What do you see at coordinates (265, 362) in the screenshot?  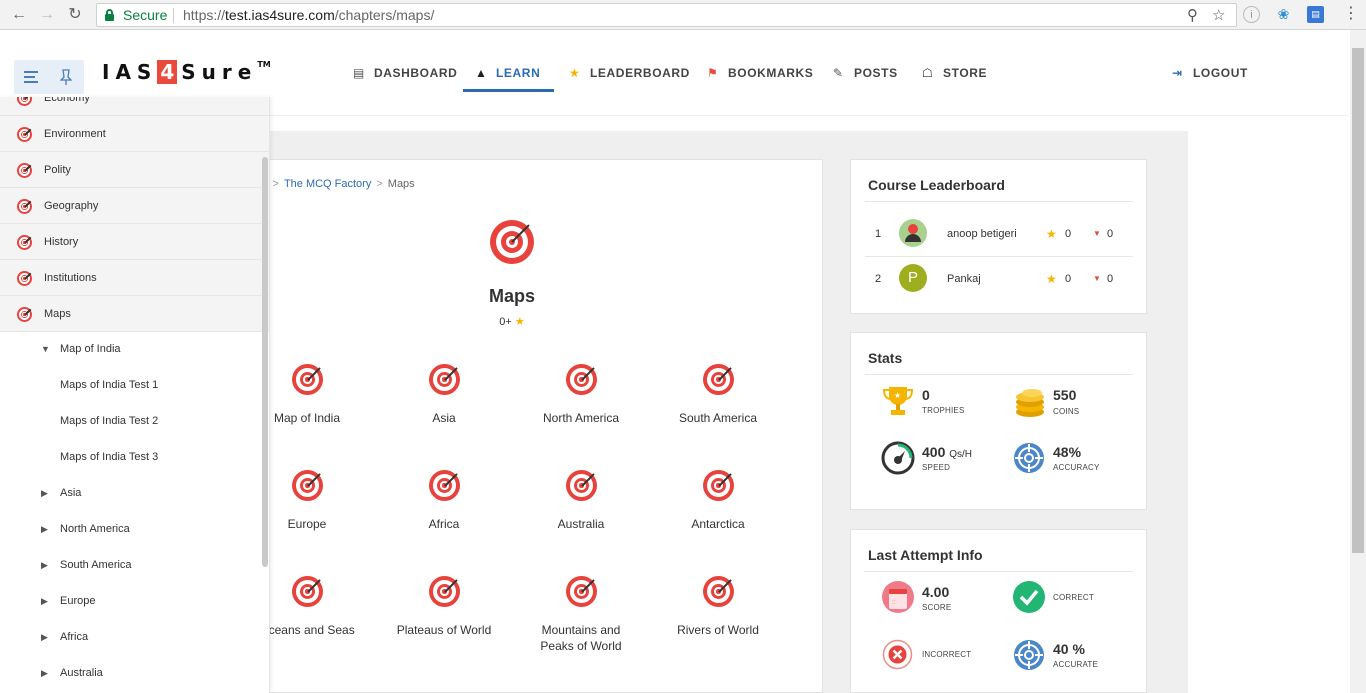 I see `sidebar-scrollbar` at bounding box center [265, 362].